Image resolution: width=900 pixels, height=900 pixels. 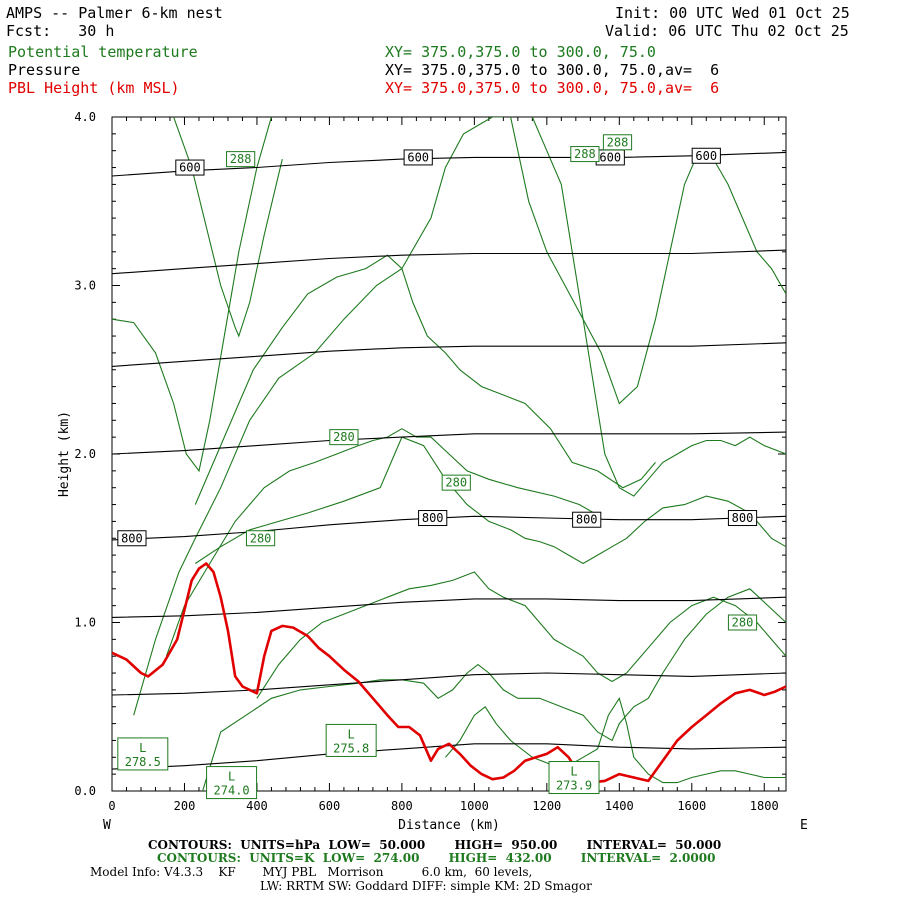 What do you see at coordinates (257, 806) in the screenshot?
I see `x-tick-label: 400` at bounding box center [257, 806].